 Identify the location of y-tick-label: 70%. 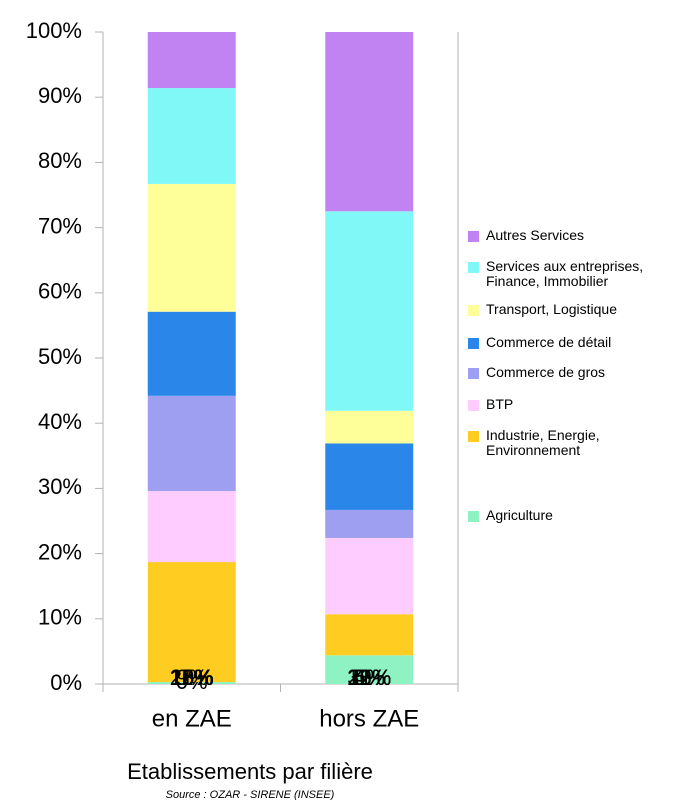
(60, 225).